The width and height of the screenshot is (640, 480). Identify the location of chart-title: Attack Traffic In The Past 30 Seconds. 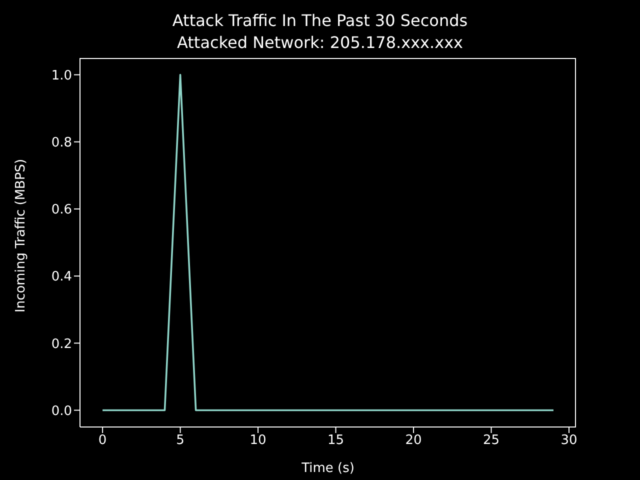
(320, 21).